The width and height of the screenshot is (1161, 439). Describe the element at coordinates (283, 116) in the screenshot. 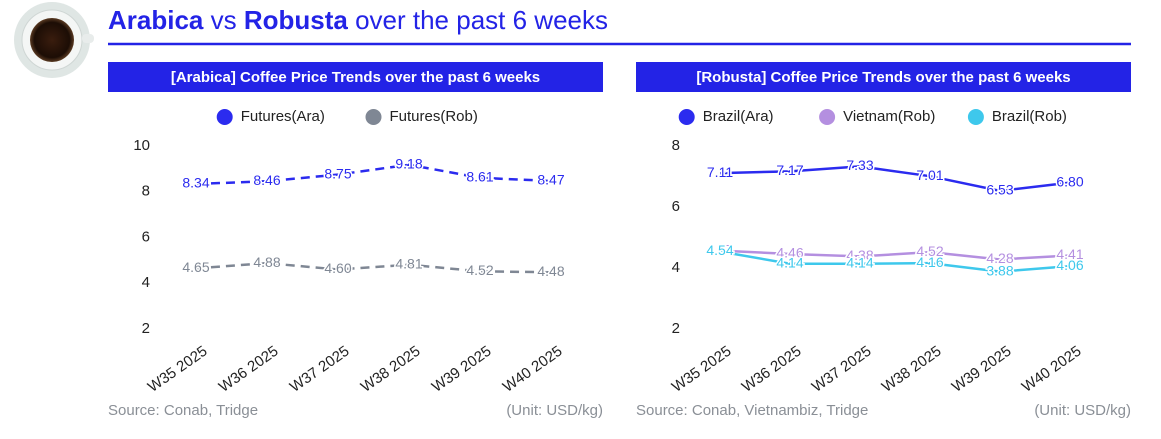

I see `legend-label: Futures(Ara)` at that location.